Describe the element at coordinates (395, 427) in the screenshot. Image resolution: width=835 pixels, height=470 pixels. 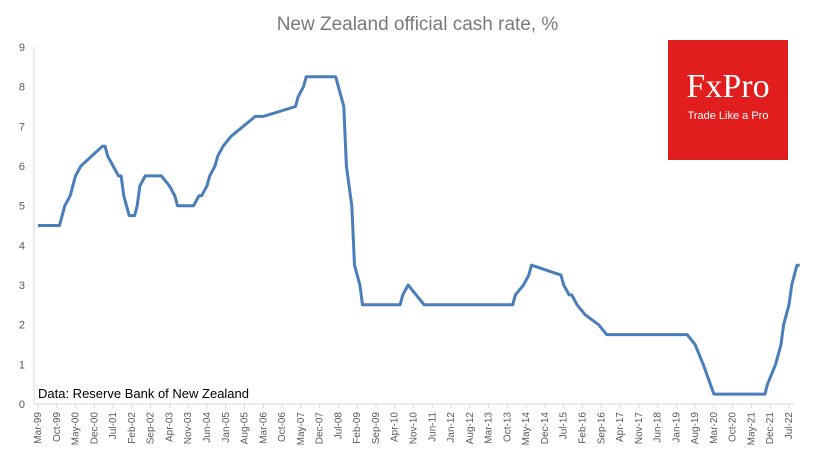
I see `x-tick-label: Apr-10` at that location.